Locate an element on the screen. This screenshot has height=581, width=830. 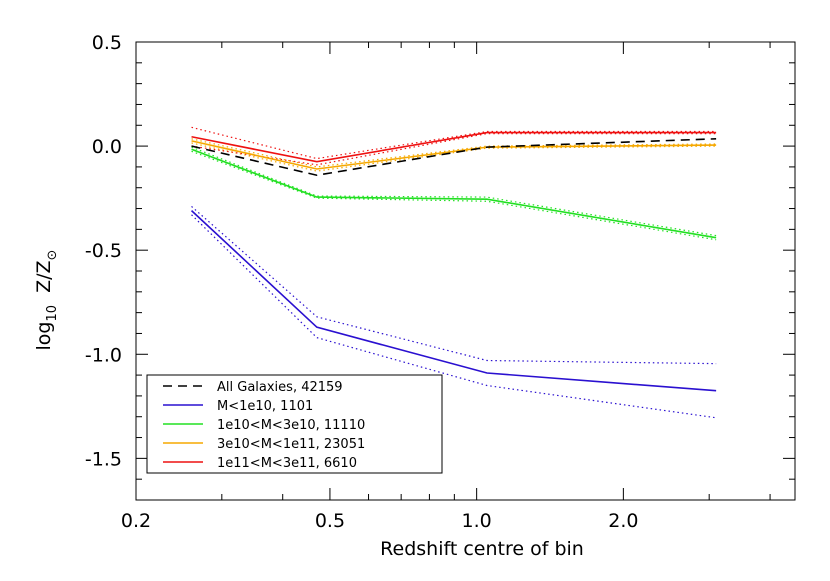
legend-label-1: M<1e10, 1101 is located at coordinates (265, 406).